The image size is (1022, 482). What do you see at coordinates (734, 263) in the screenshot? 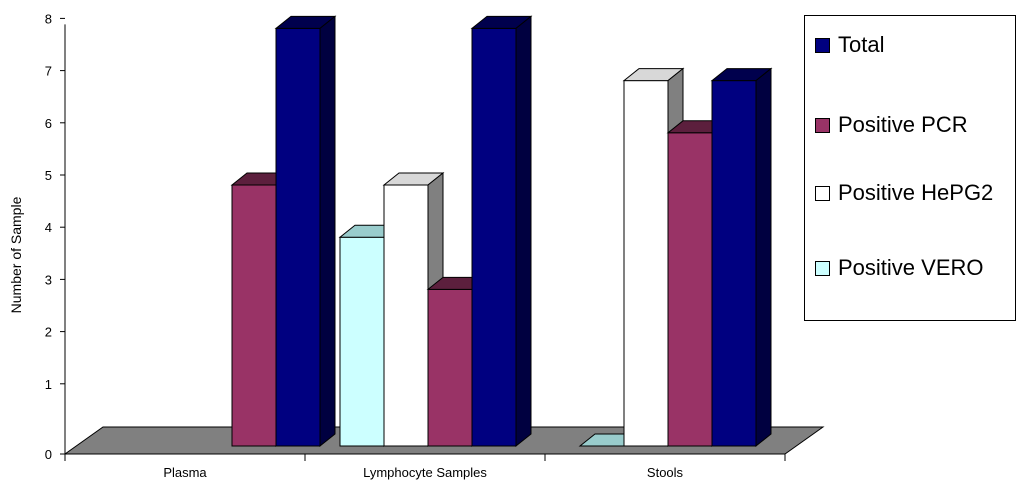
I see `bar-total-stools-front` at bounding box center [734, 263].